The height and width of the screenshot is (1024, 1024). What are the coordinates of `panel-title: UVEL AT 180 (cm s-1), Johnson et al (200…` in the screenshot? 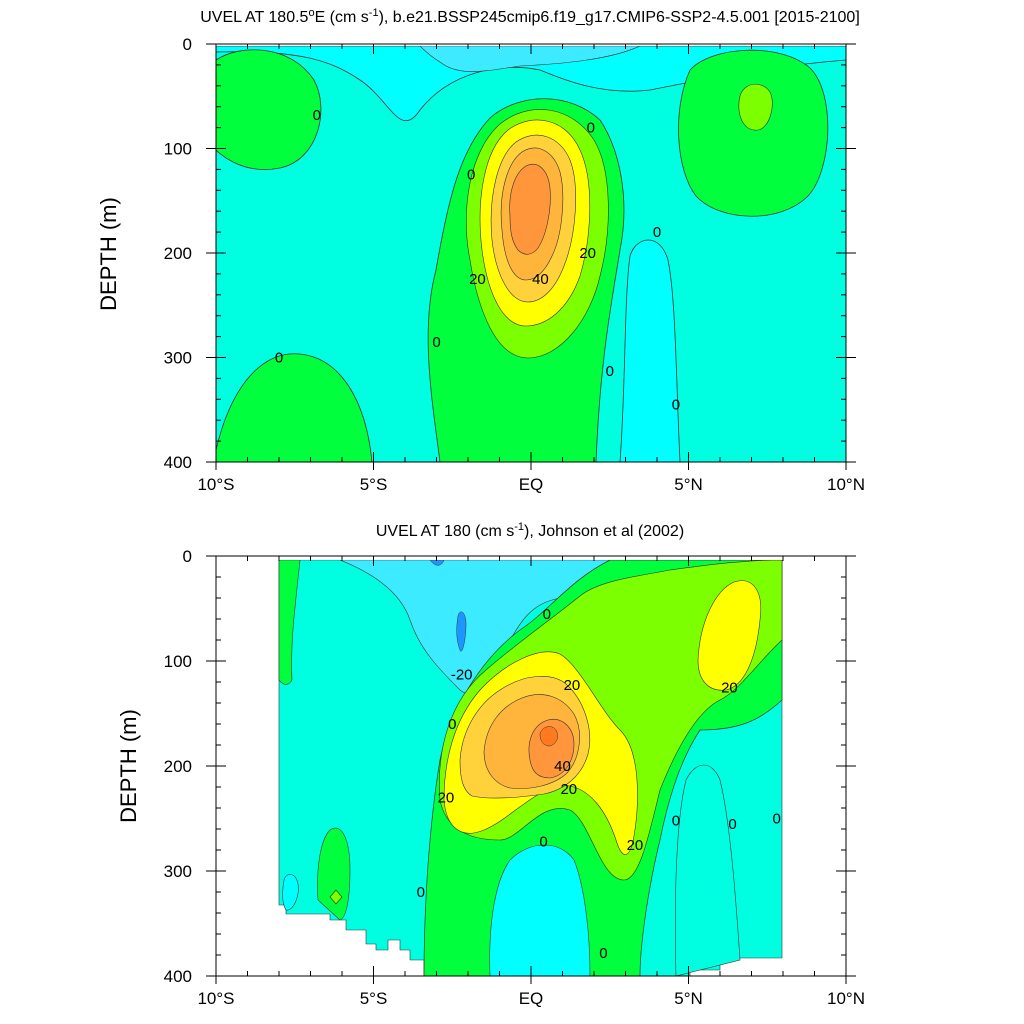 It's located at (530, 530).